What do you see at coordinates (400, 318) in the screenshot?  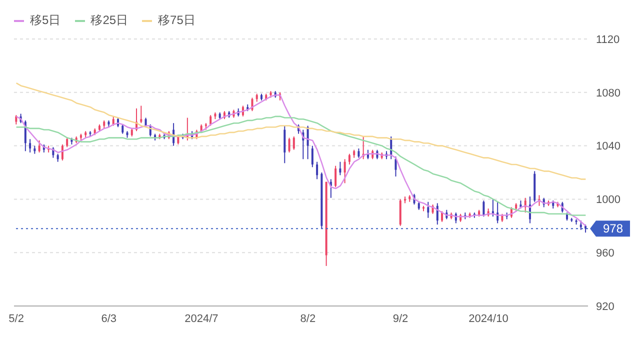 I see `x-tick-label: 9/2` at bounding box center [400, 318].